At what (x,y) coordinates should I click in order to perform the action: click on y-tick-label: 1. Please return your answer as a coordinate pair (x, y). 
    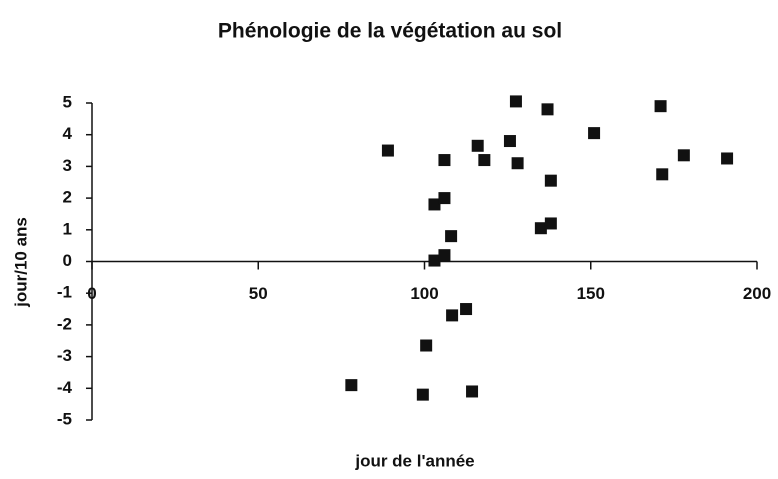
    Looking at the image, I should click on (67, 228).